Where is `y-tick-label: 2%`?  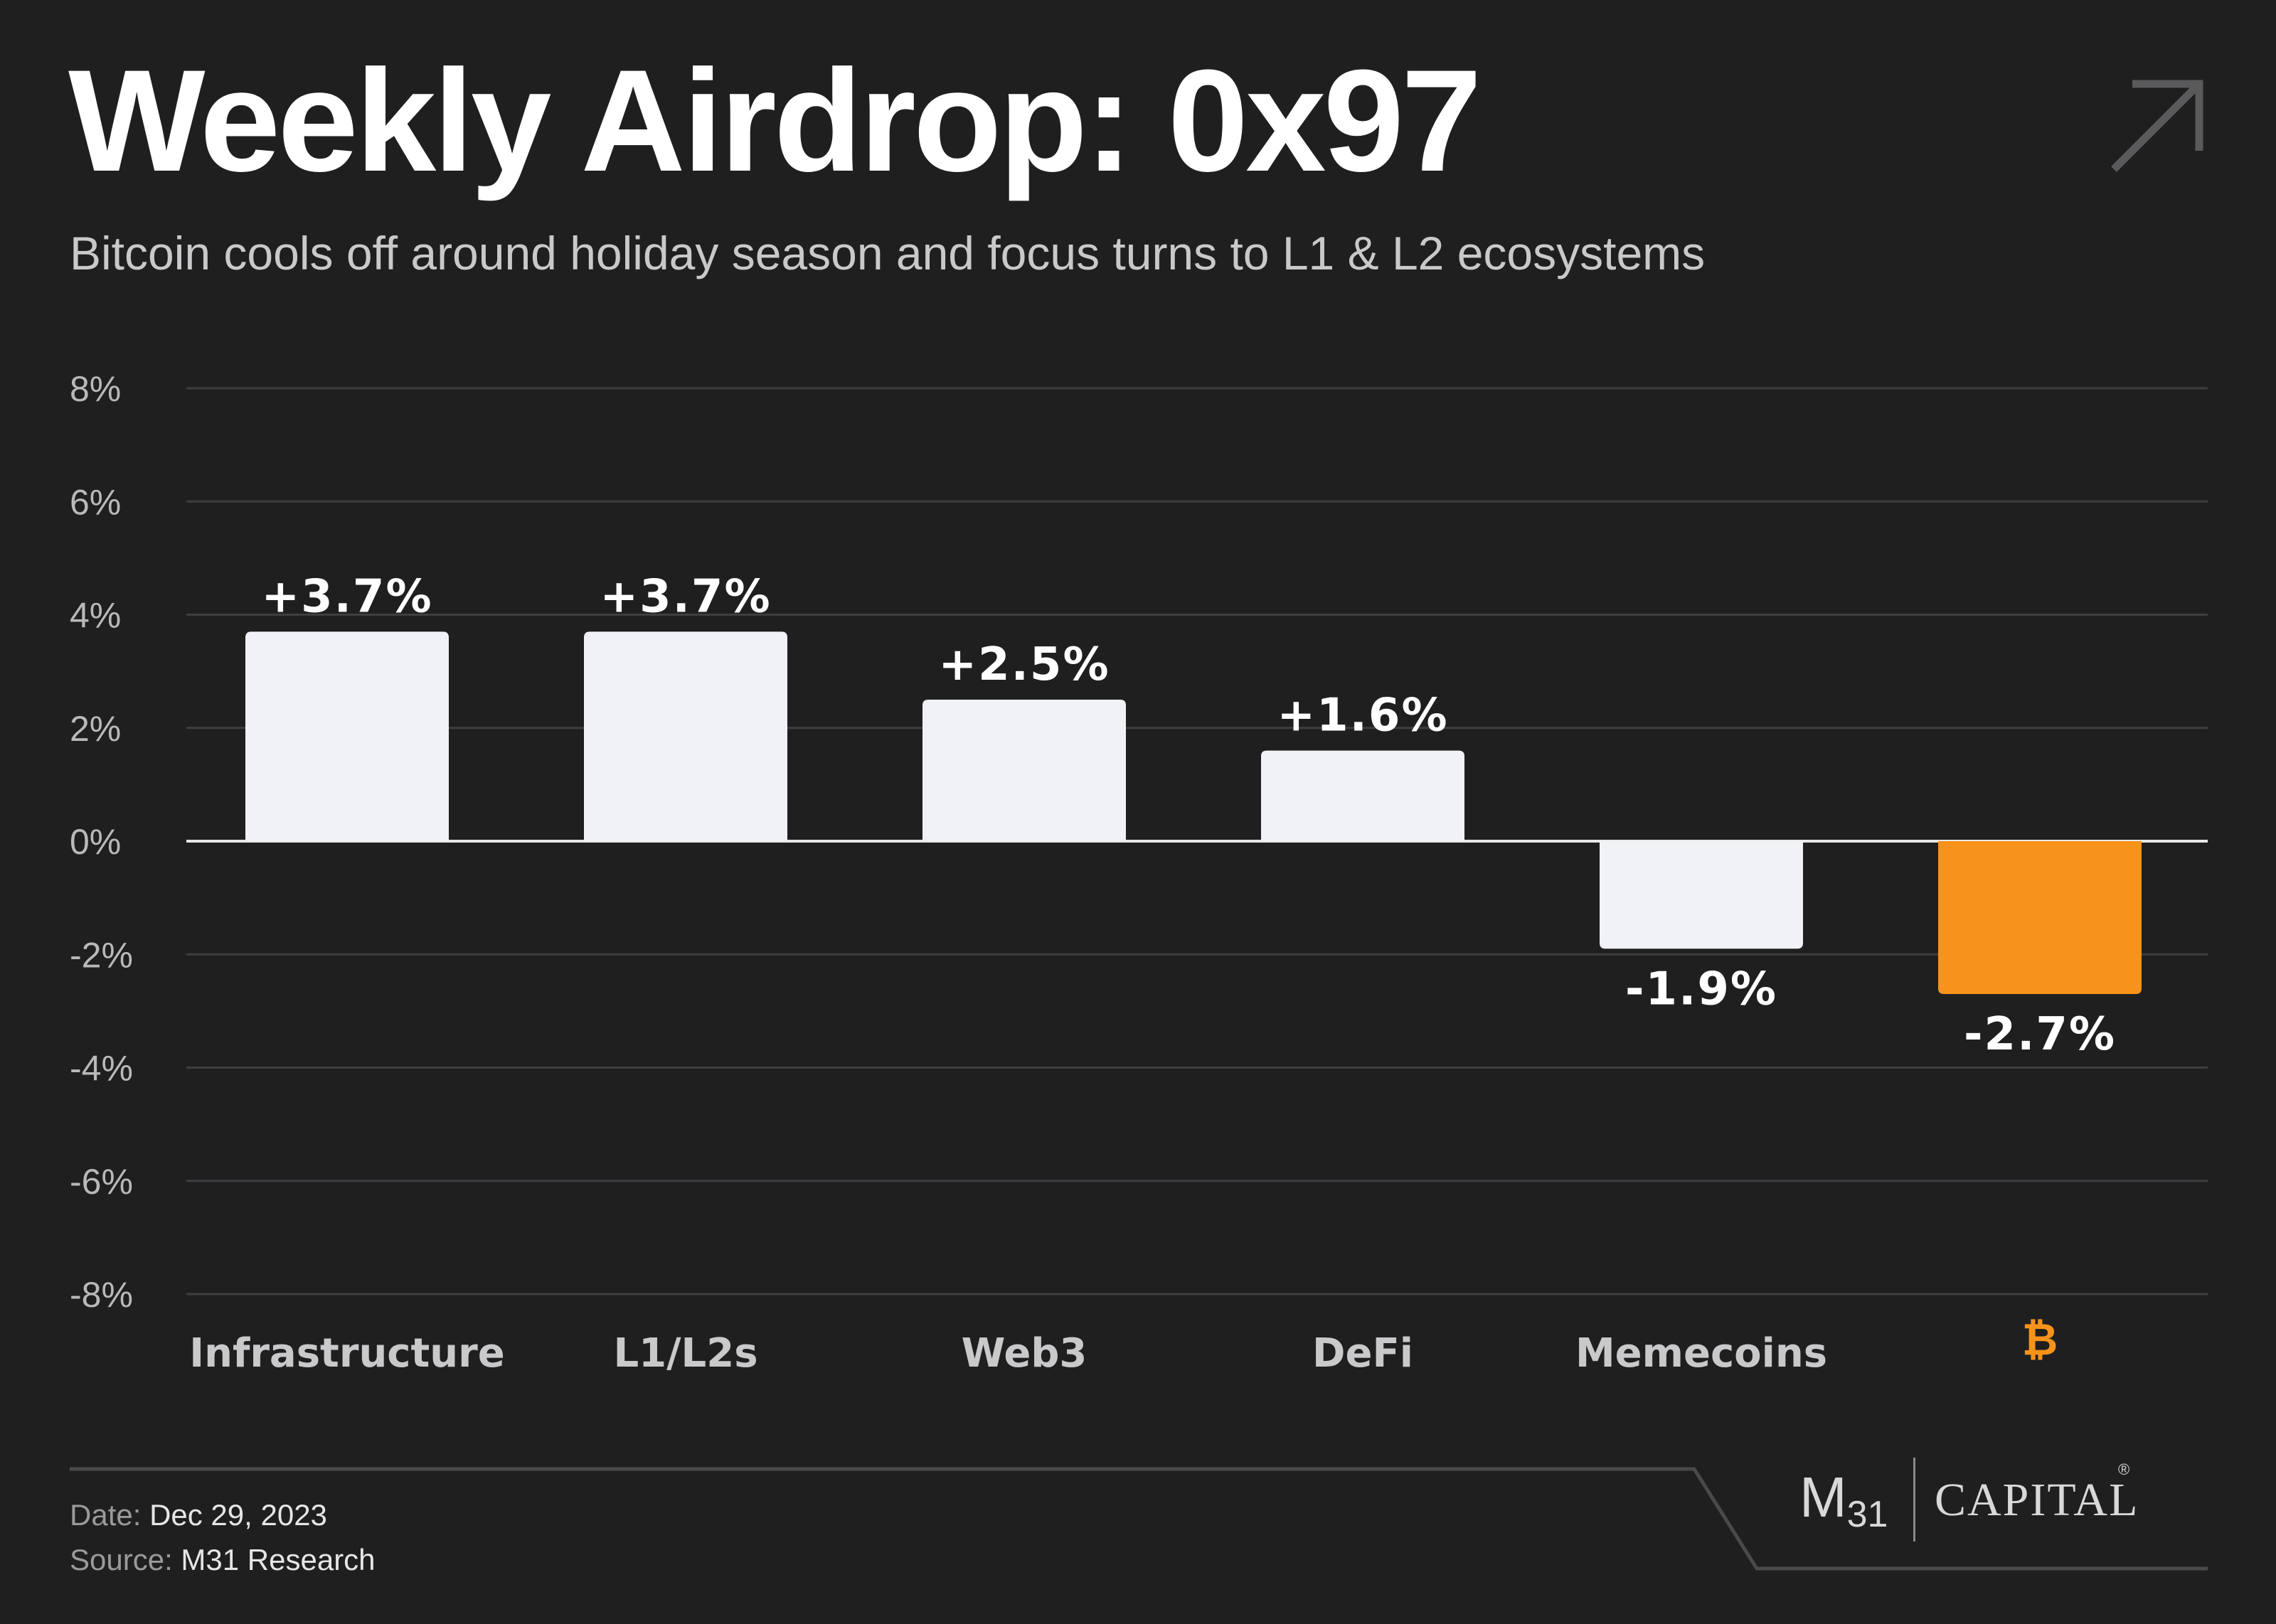
y-tick-label: 2% is located at coordinates (95, 729).